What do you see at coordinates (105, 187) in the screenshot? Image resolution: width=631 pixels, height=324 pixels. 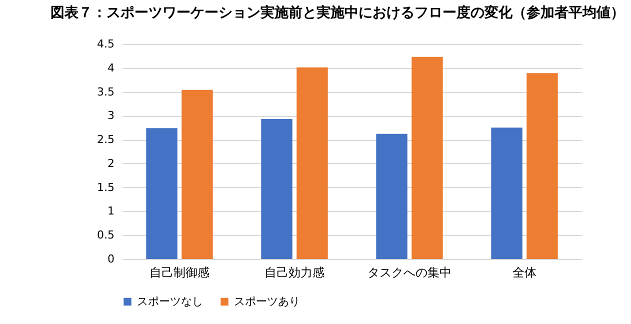 I see `y-tick-label: 1.5` at bounding box center [105, 187].